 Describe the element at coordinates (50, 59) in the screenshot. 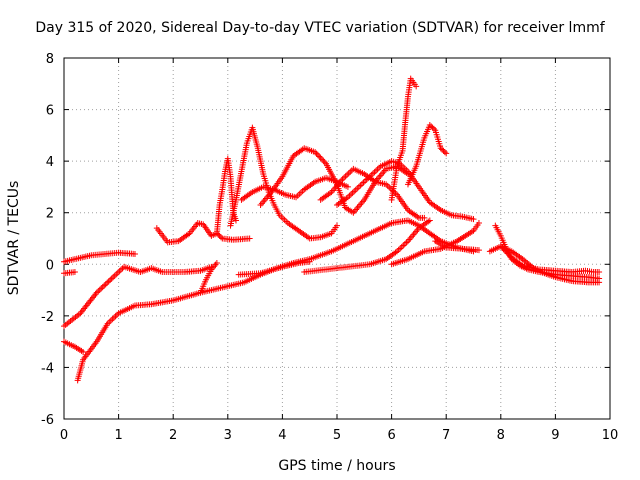

I see `y-tick-label: 8` at that location.